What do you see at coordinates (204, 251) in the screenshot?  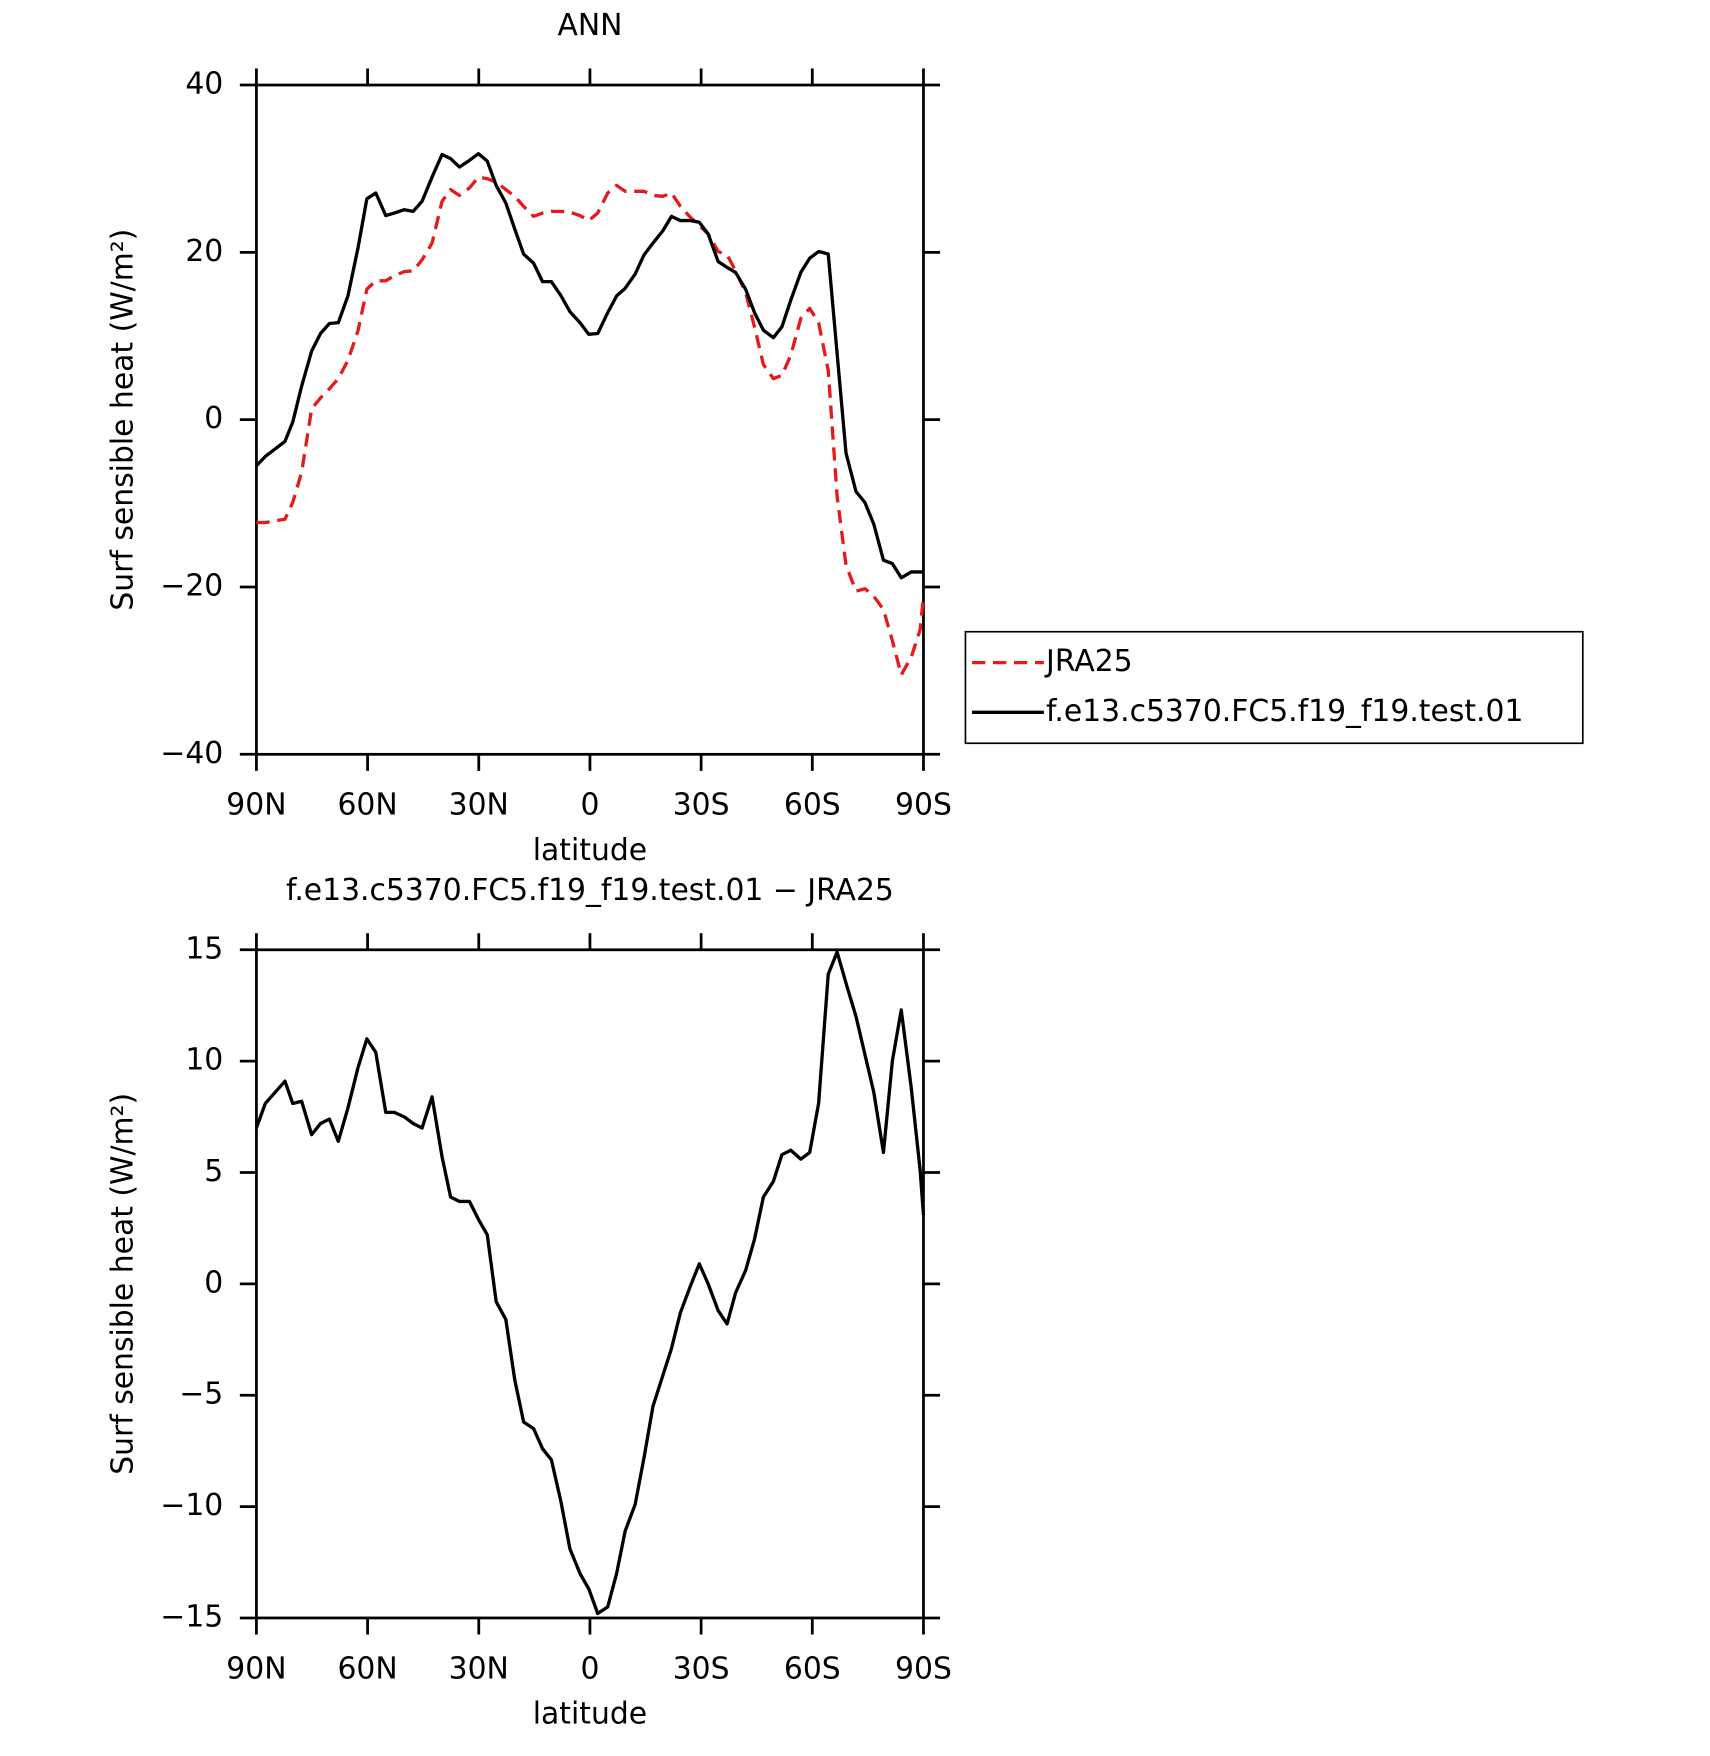 I see `y-tick-label: 20` at bounding box center [204, 251].